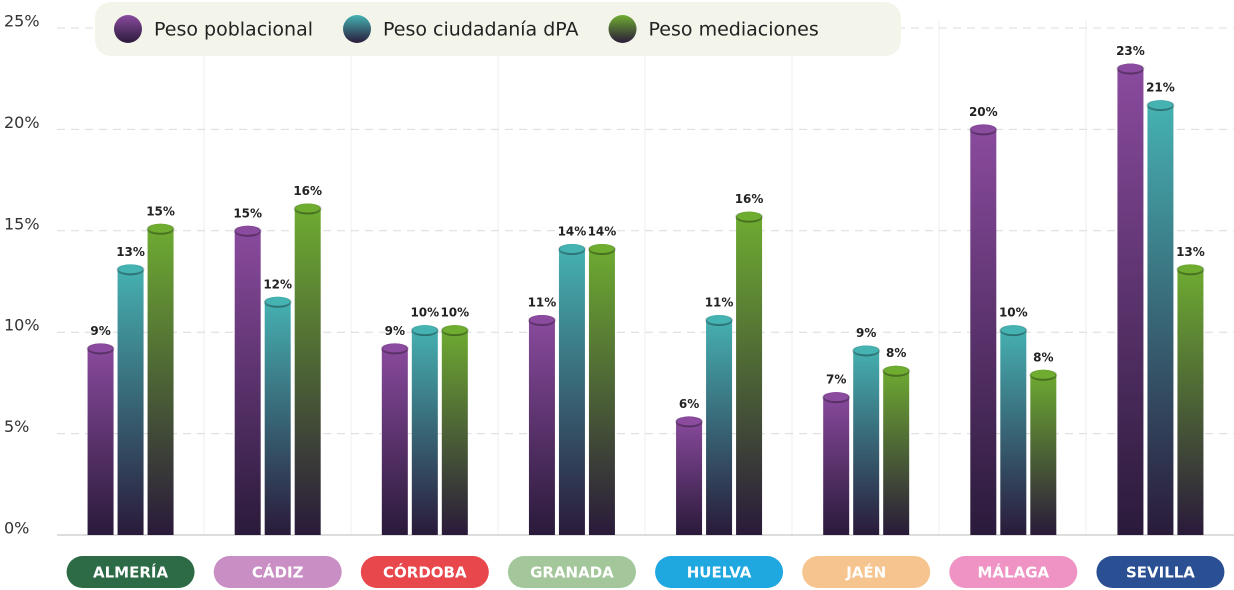 Image resolution: width=1234 pixels, height=590 pixels. I want to click on legend-label: Peso ciudadanía dPA, so click(481, 30).